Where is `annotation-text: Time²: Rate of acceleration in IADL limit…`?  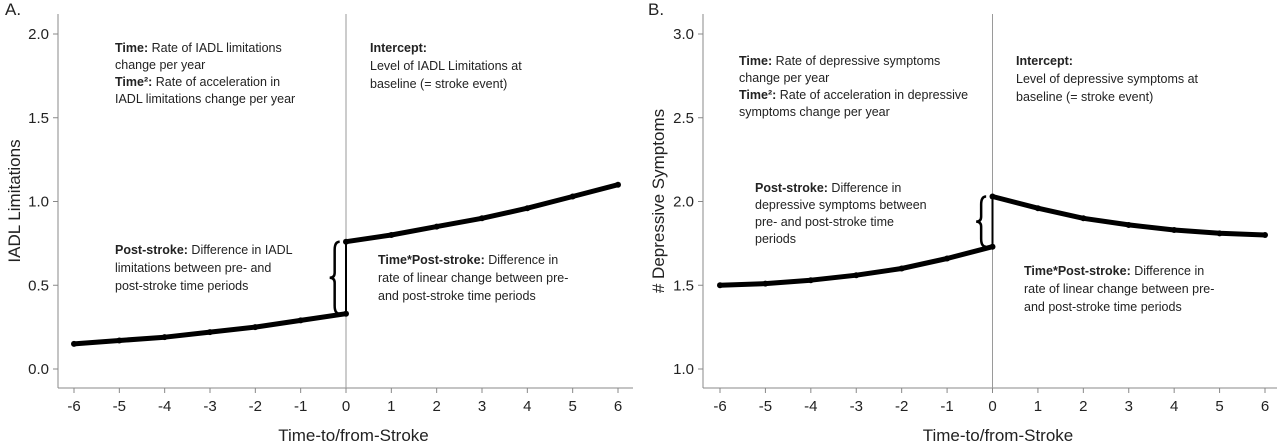 annotation-text: Time²: Rate of acceleration in IADL limit… is located at coordinates (205, 90).